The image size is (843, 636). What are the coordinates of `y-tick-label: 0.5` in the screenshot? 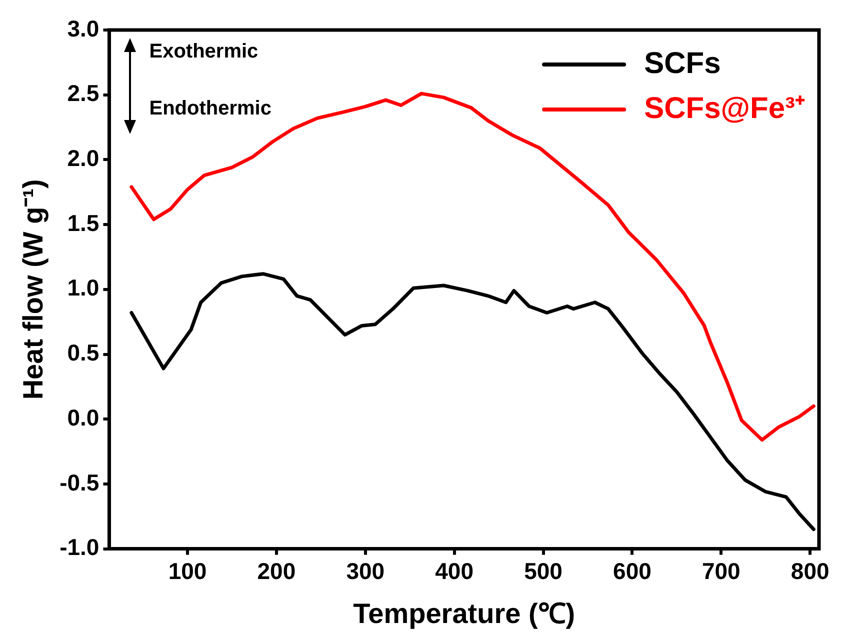 It's located at (83, 353).